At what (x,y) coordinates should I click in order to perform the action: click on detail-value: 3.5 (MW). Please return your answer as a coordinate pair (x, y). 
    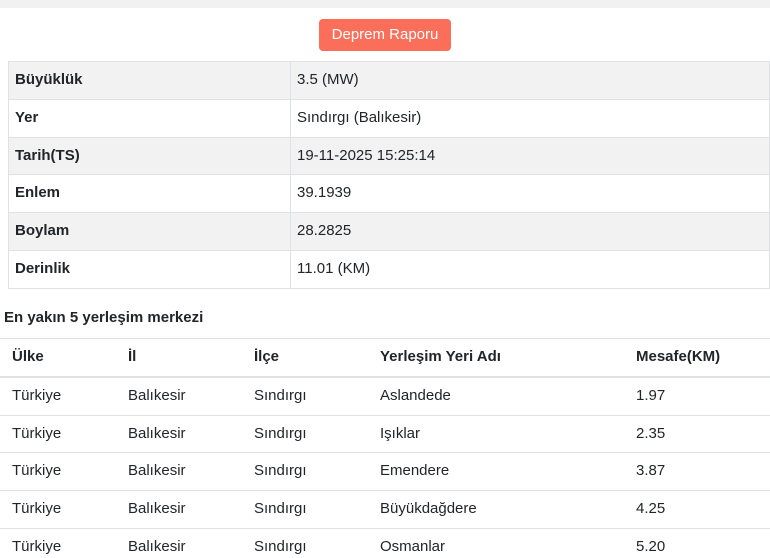
    Looking at the image, I should click on (530, 80).